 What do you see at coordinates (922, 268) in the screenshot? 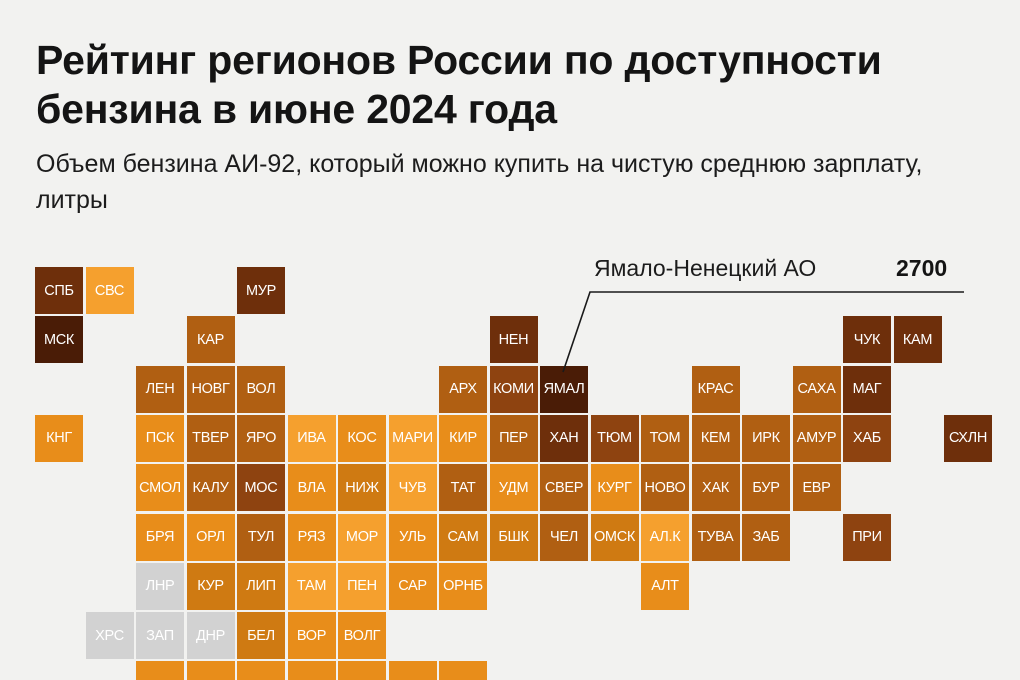
I see `callout-region-value: 2700` at bounding box center [922, 268].